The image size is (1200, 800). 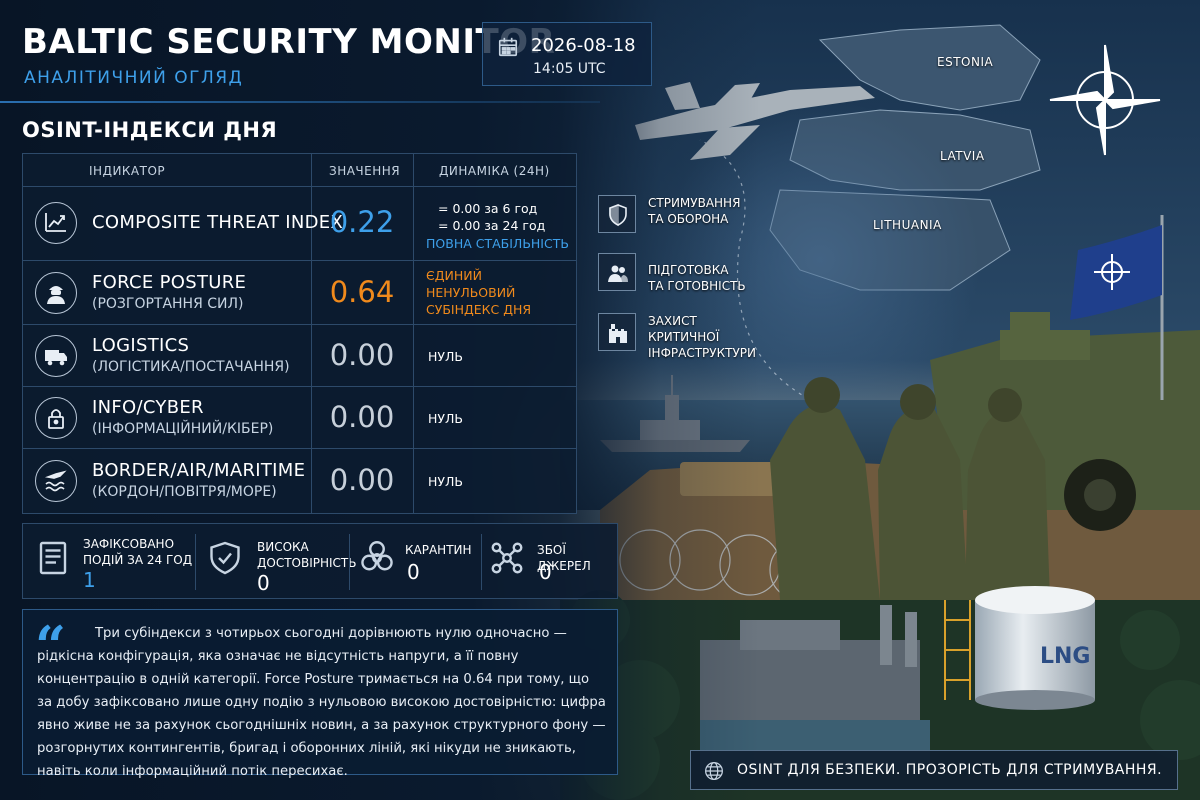 What do you see at coordinates (454, 275) in the screenshot?
I see `dynamics-line: ЄДИНИЙ` at bounding box center [454, 275].